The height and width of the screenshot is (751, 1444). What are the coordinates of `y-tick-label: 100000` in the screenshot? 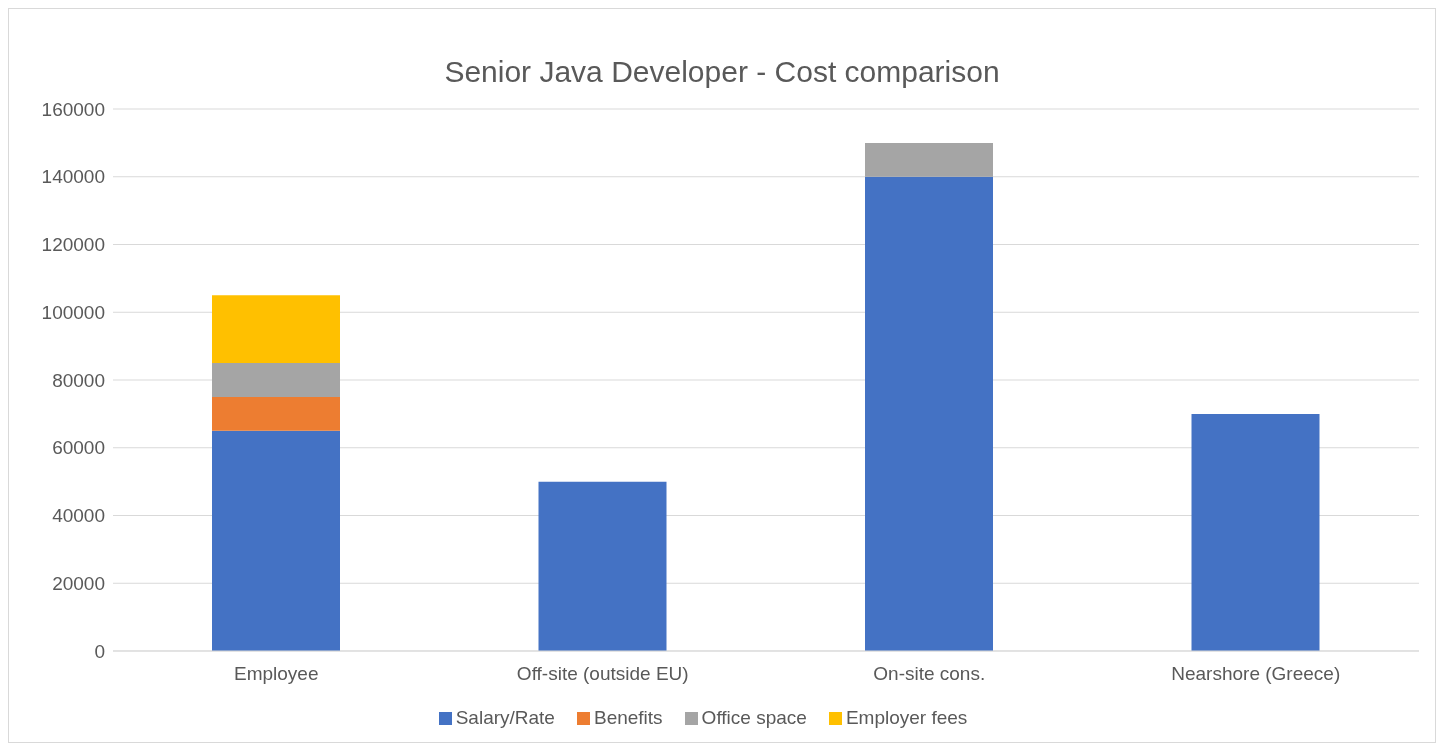 It's located at (73, 312).